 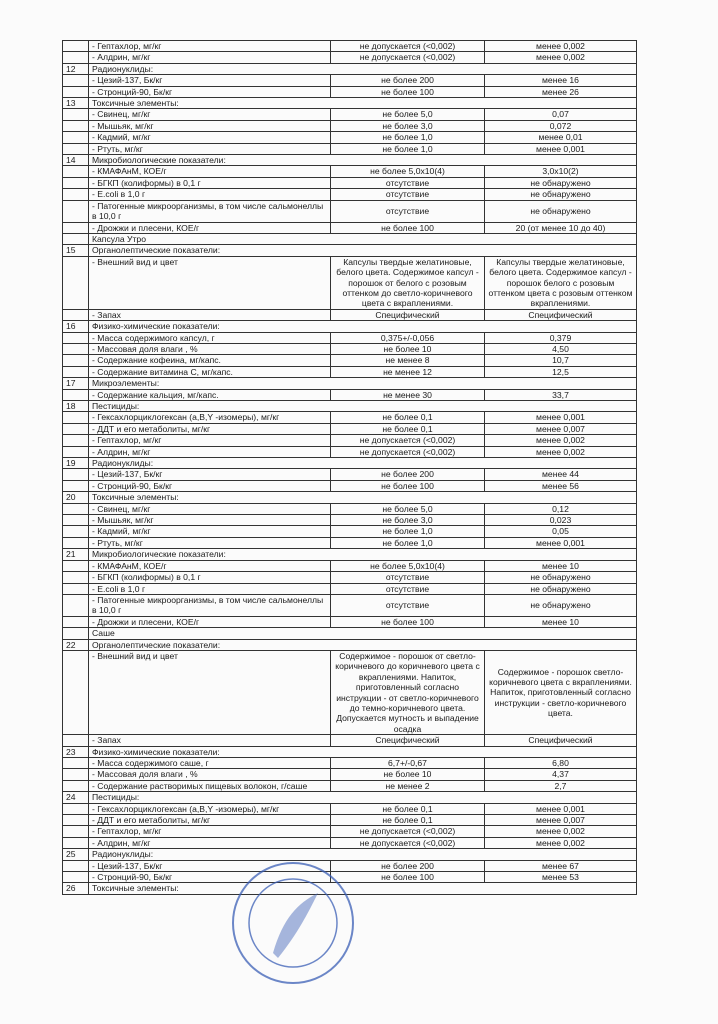 I want to click on result: 20 (от менее 10 до 40), so click(x=560, y=227).